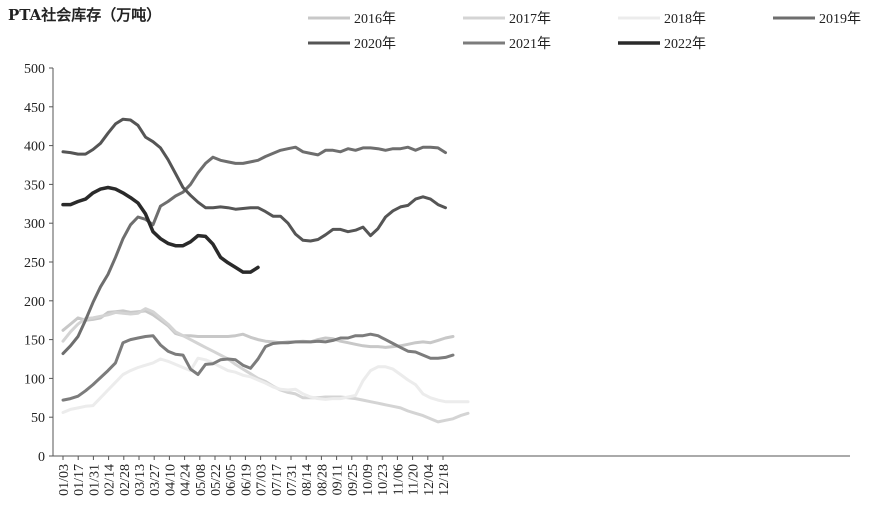  I want to click on y-tick-label: 500, so click(34, 69).